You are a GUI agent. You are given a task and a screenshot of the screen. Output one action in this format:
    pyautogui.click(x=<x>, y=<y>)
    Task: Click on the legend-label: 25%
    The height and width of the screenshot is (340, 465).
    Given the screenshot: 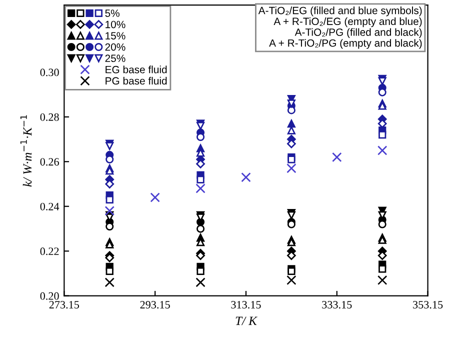 What is the action you would take?
    pyautogui.click(x=115, y=58)
    